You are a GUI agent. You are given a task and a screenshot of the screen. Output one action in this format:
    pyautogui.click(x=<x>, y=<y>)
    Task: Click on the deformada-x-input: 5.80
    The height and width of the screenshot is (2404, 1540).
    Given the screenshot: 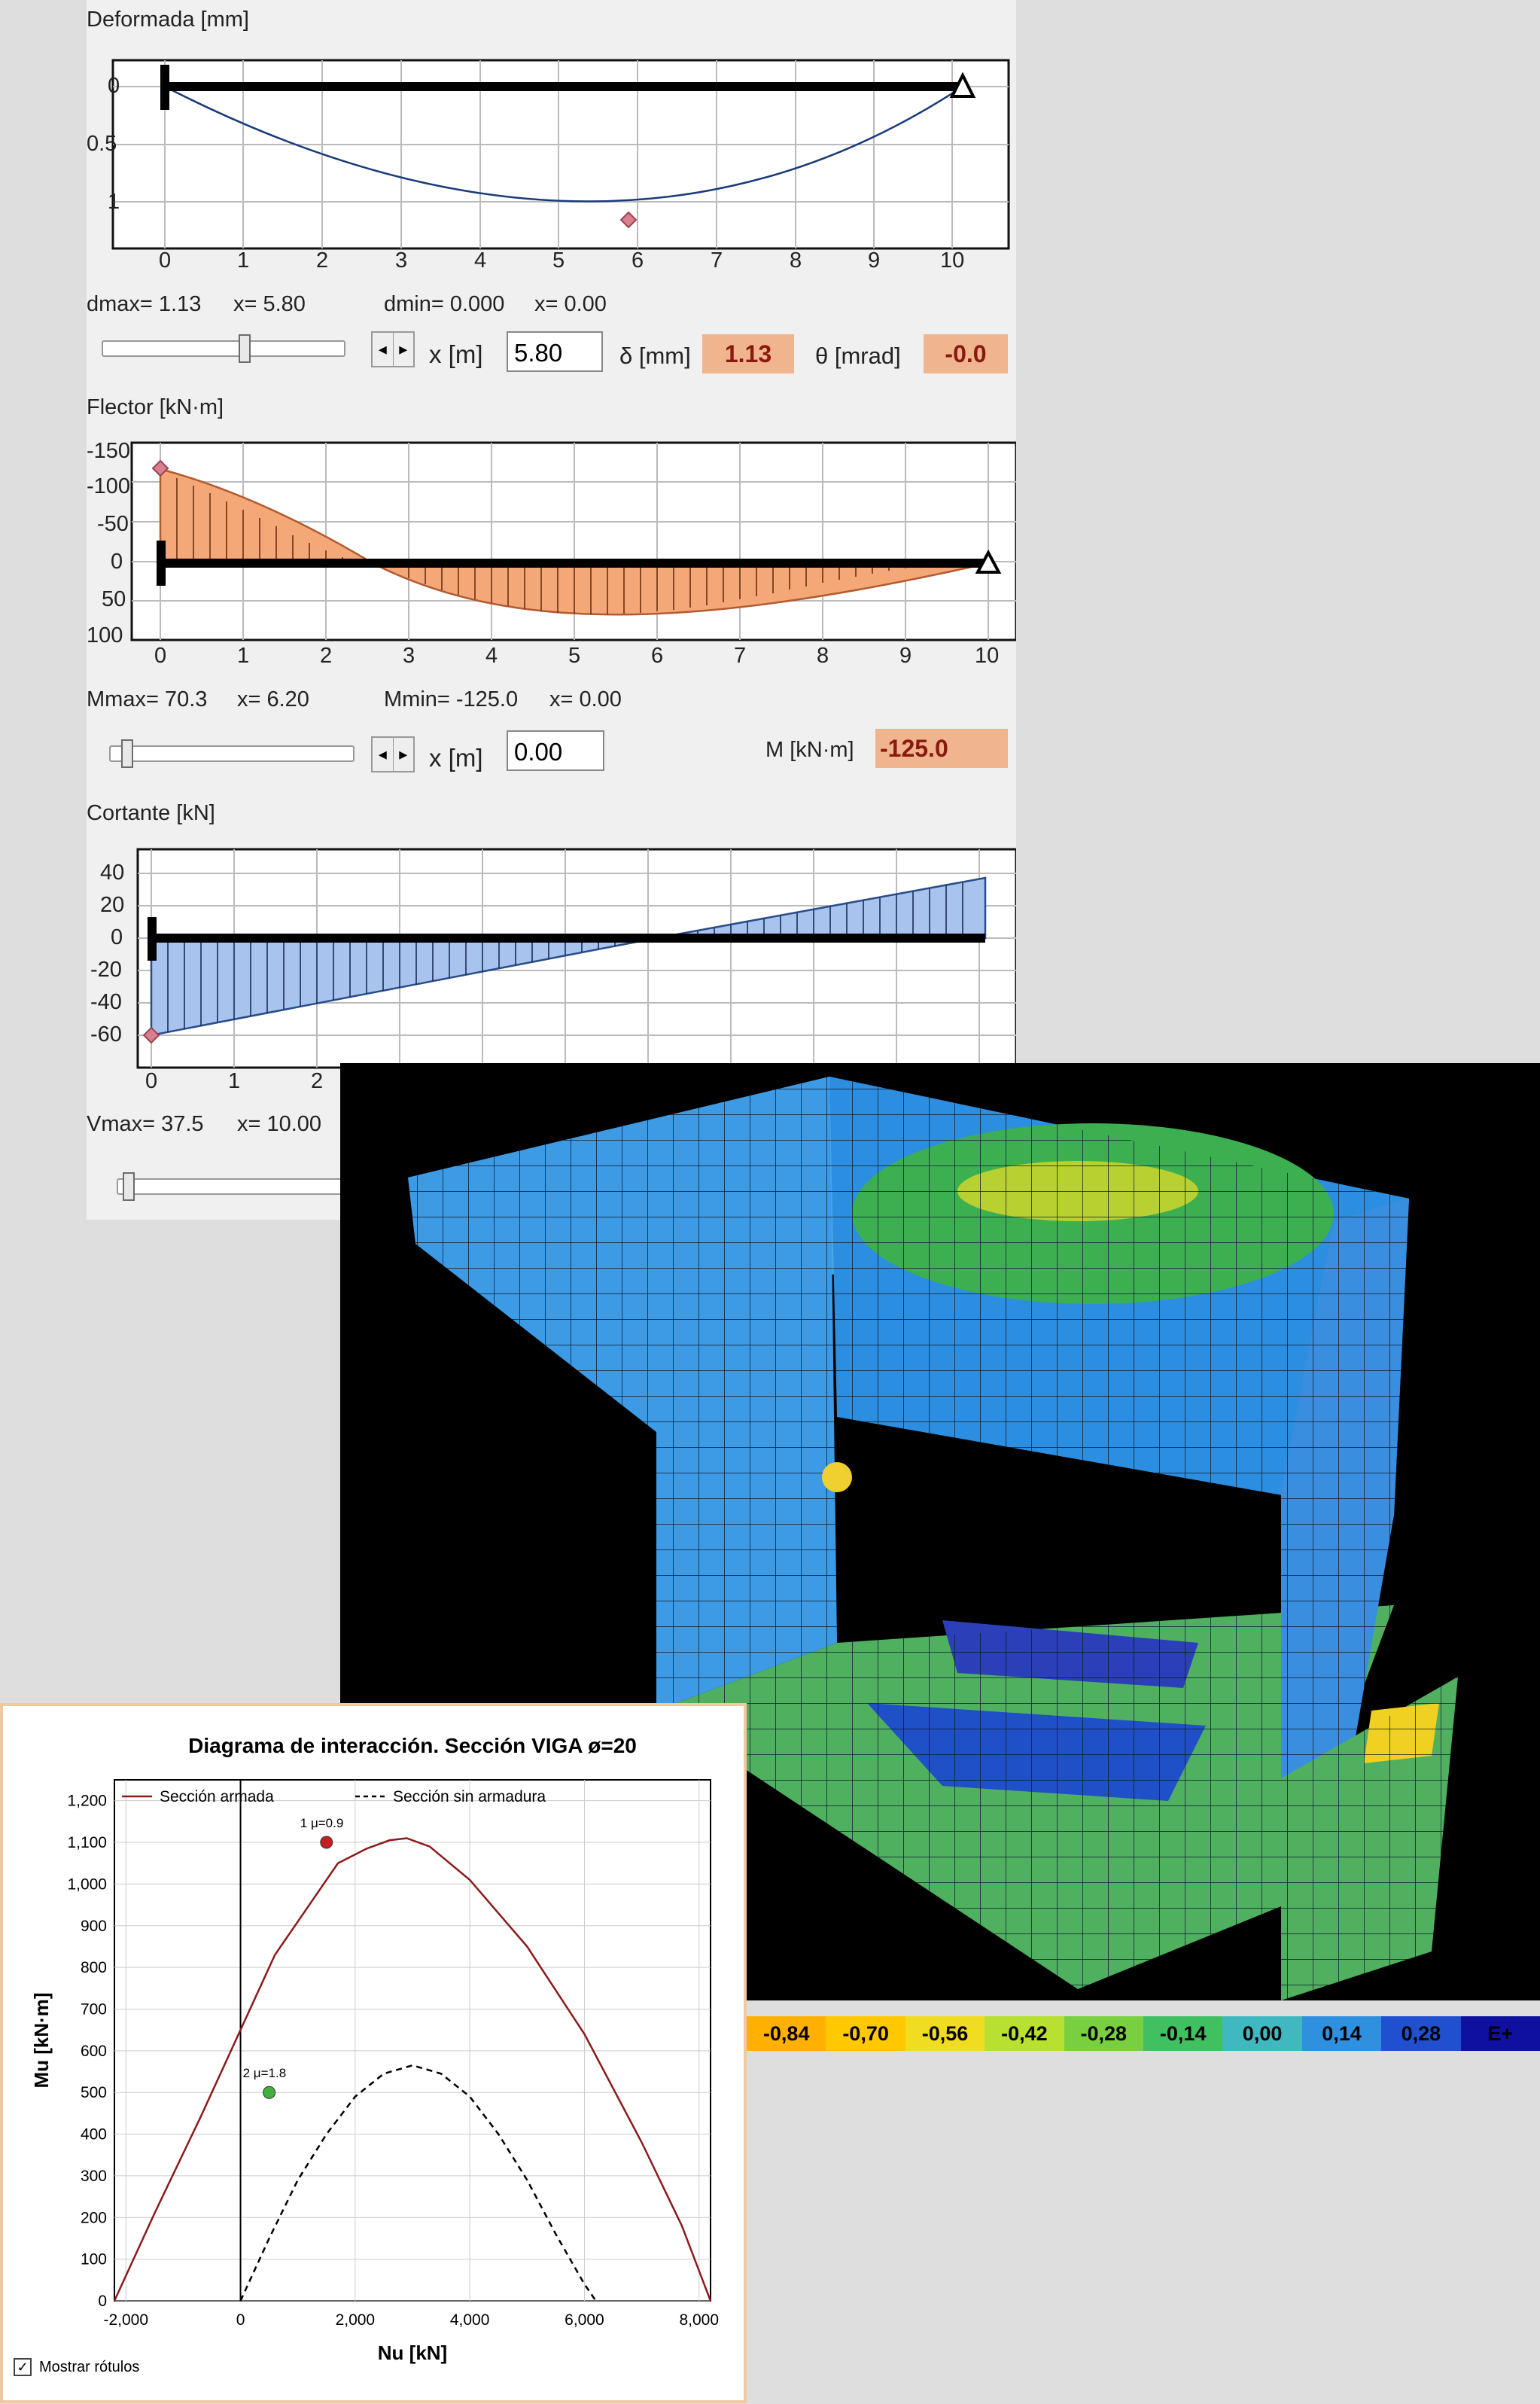 What is the action you would take?
    pyautogui.click(x=555, y=351)
    